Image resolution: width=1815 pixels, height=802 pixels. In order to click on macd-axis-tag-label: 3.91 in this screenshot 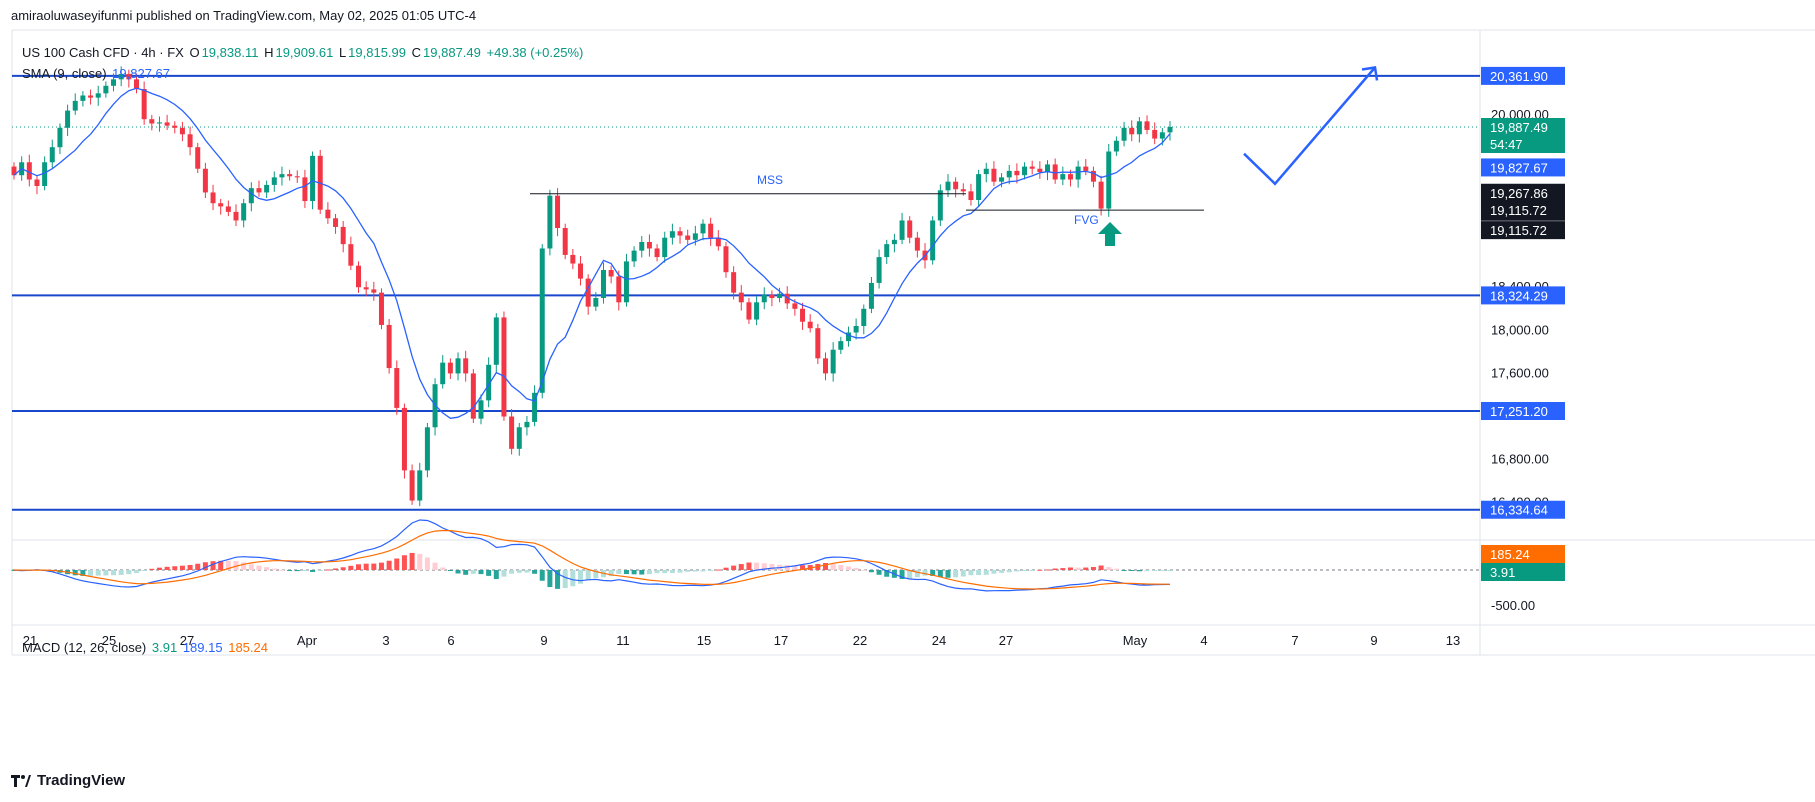, I will do `click(1502, 572)`.